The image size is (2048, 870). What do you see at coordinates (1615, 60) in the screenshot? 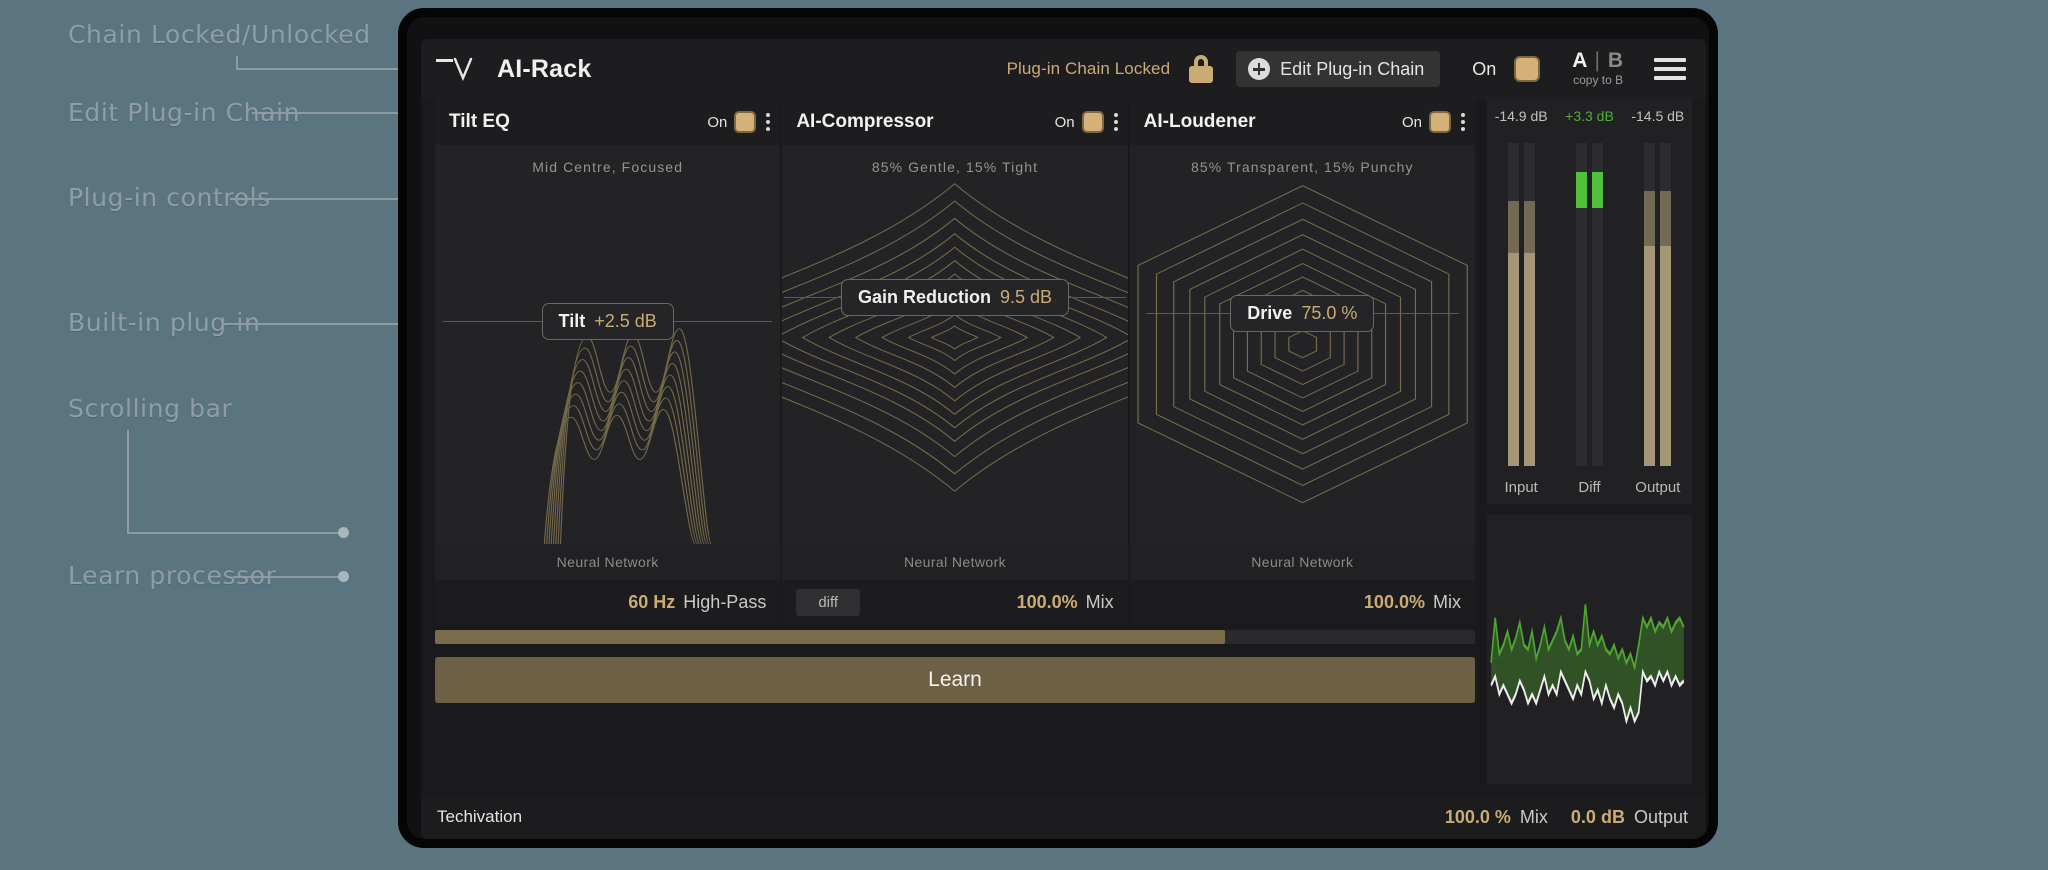
I see `ab-slot-b: B` at bounding box center [1615, 60].